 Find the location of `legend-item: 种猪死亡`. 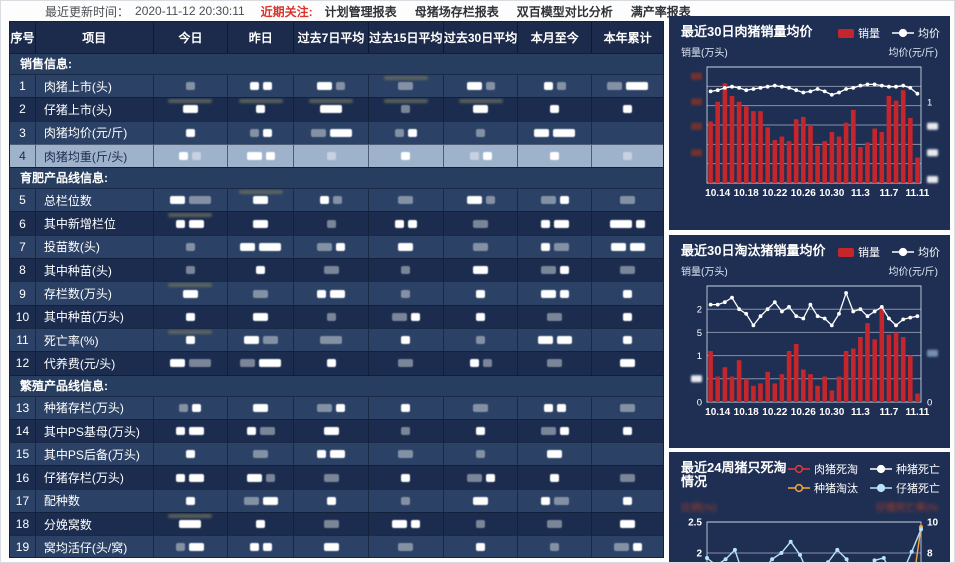

legend-item: 种猪死亡 is located at coordinates (905, 469).